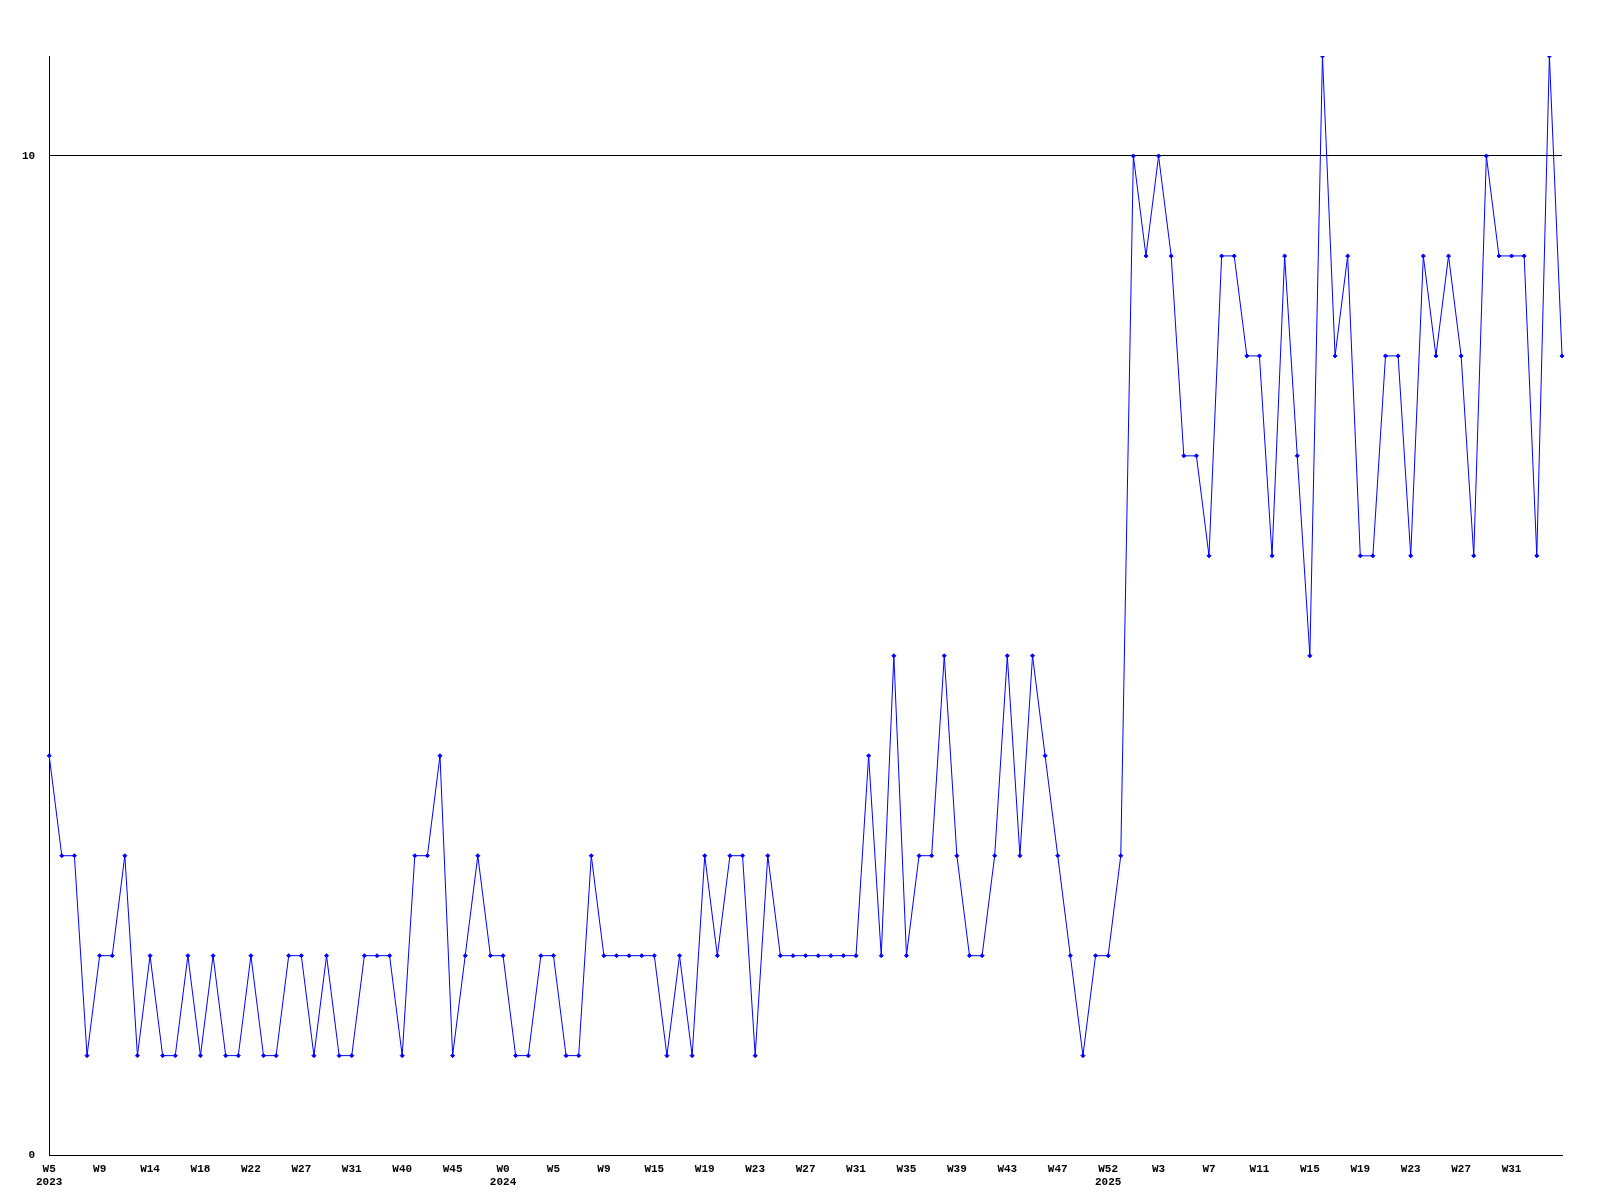 The width and height of the screenshot is (1600, 1200). I want to click on x-tick-label: W14, so click(150, 1168).